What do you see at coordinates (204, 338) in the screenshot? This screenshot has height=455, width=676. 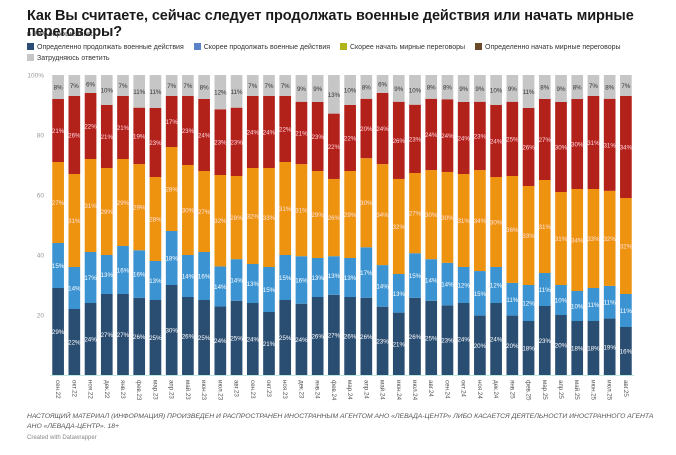 I see `data-label: 25%` at bounding box center [204, 338].